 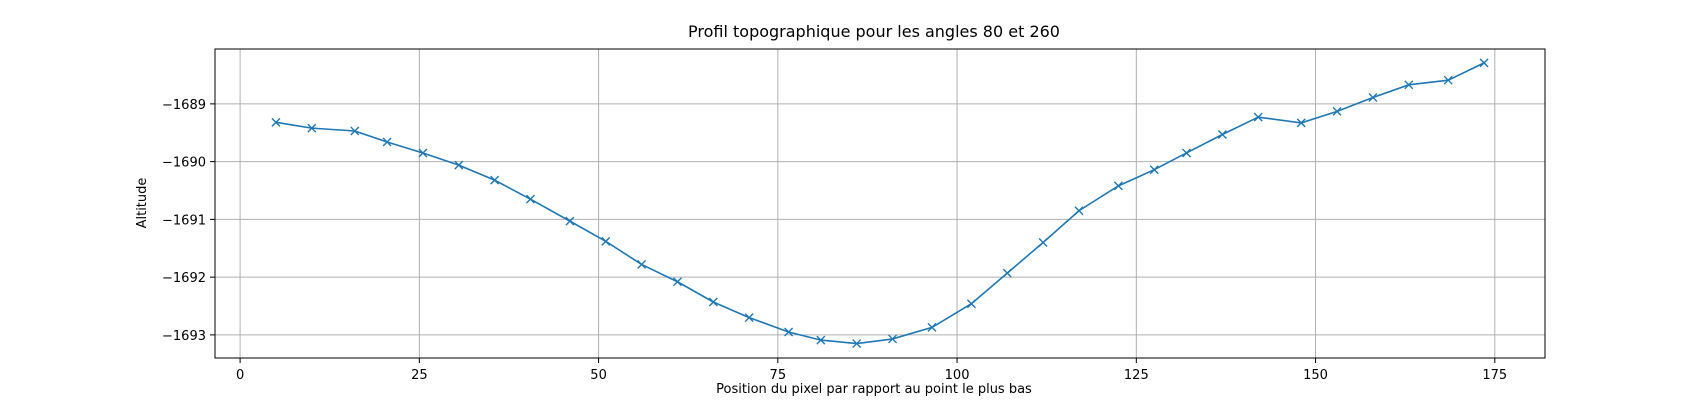 I want to click on y-tick-label: −1689, so click(x=184, y=105).